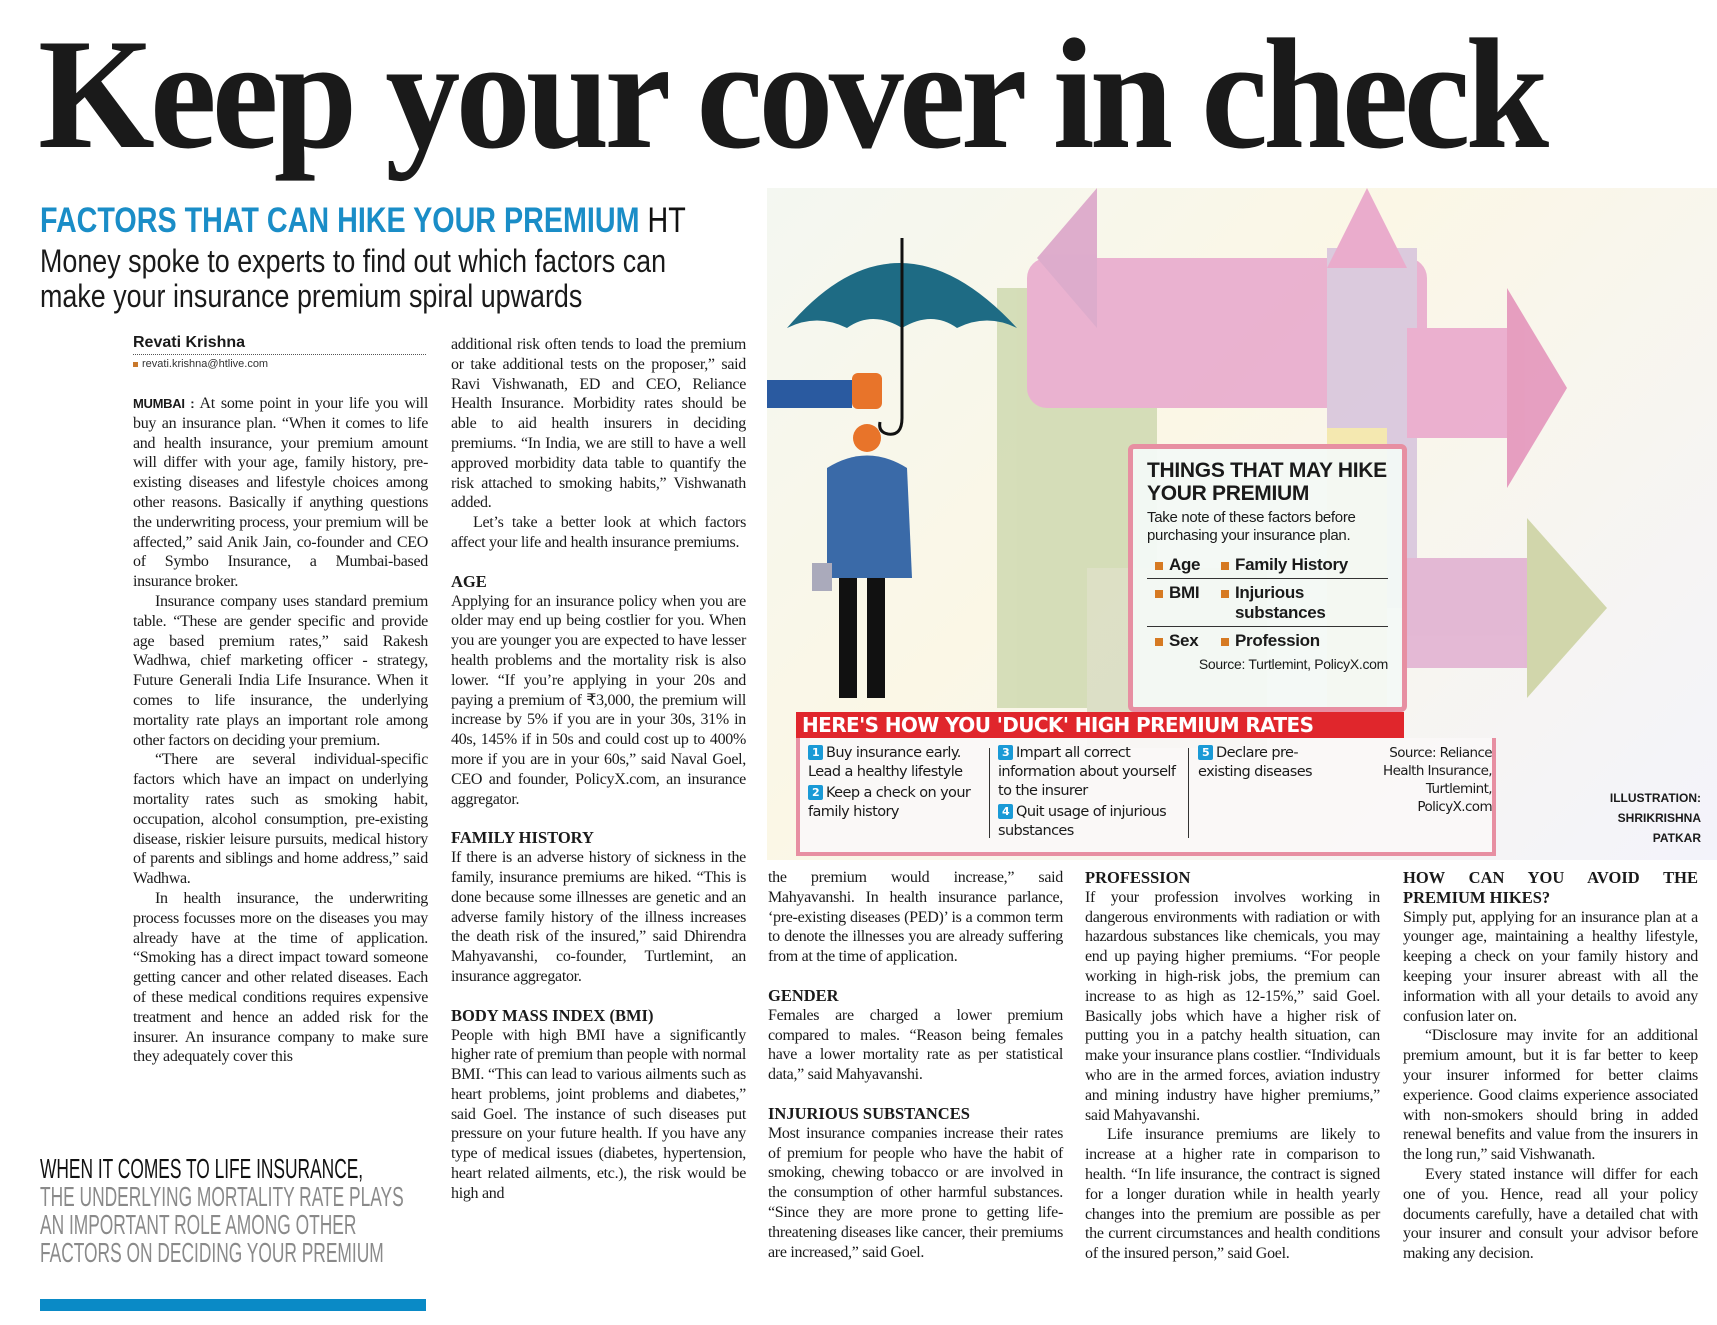 Image resolution: width=1717 pixels, height=1325 pixels. Describe the element at coordinates (1655, 798) in the screenshot. I see `credit-label: ILLUSTRATION:` at that location.